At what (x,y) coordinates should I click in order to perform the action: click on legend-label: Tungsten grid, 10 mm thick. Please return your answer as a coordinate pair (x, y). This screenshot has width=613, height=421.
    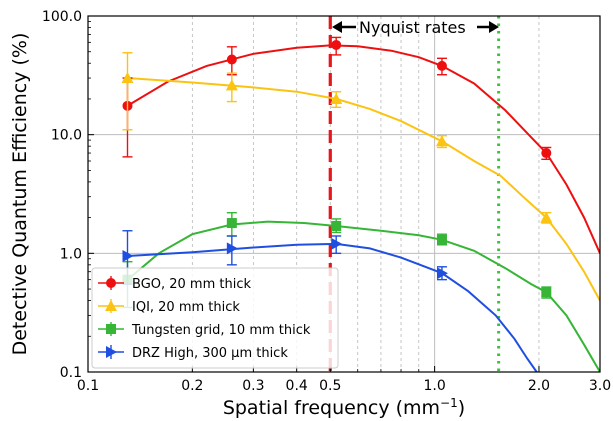
    Looking at the image, I should click on (221, 330).